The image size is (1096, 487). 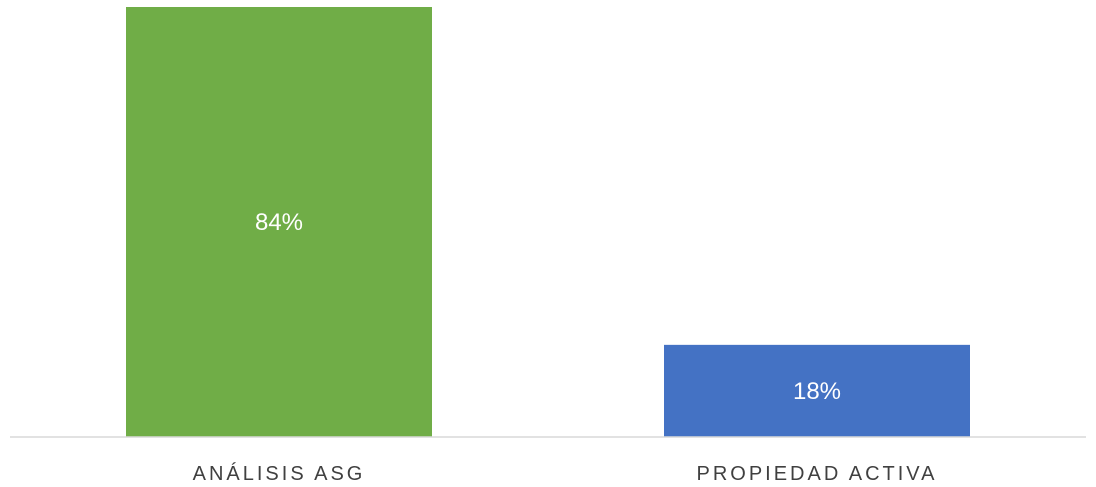 I want to click on category-label-1: ANÁLISIS ASG, so click(x=279, y=473).